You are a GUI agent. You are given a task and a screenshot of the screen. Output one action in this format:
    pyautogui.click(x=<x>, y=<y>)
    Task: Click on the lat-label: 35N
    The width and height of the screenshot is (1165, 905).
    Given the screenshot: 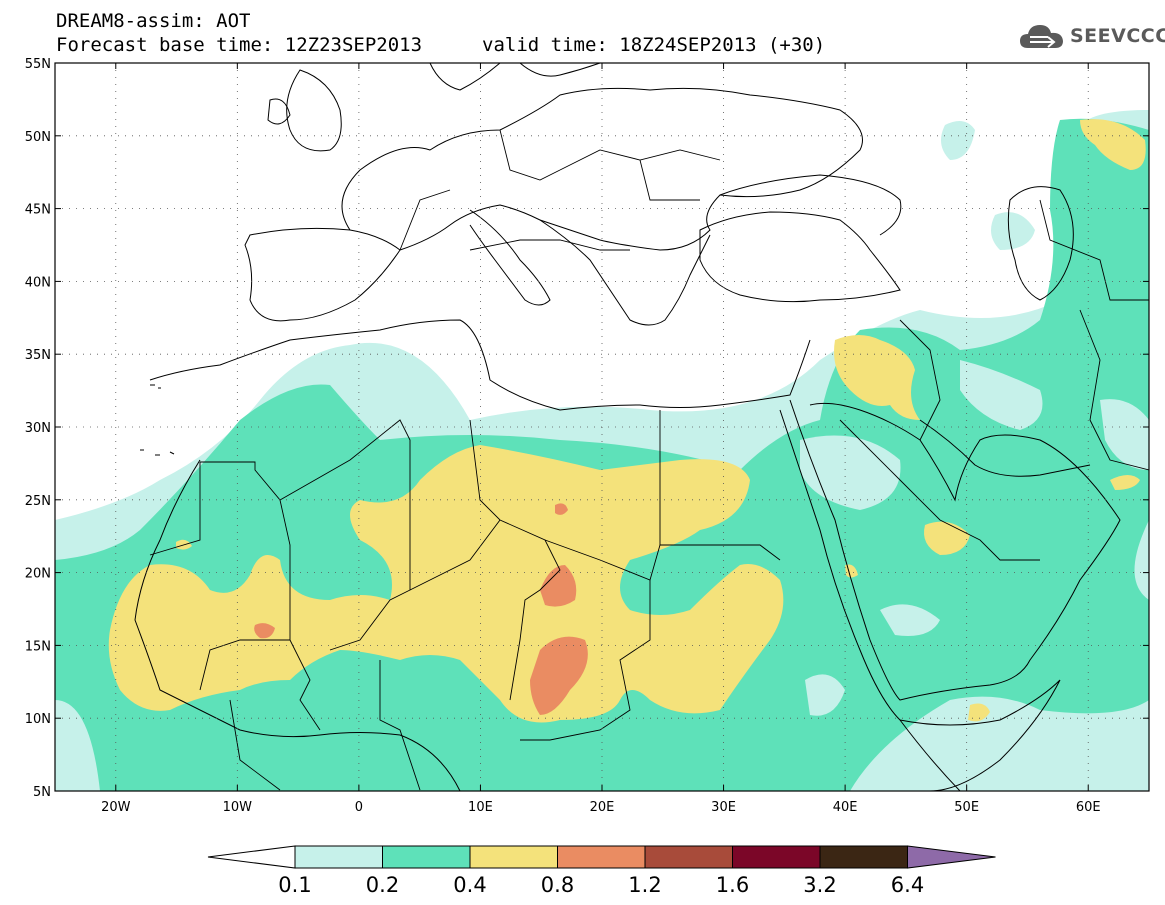 What is the action you would take?
    pyautogui.click(x=38, y=355)
    